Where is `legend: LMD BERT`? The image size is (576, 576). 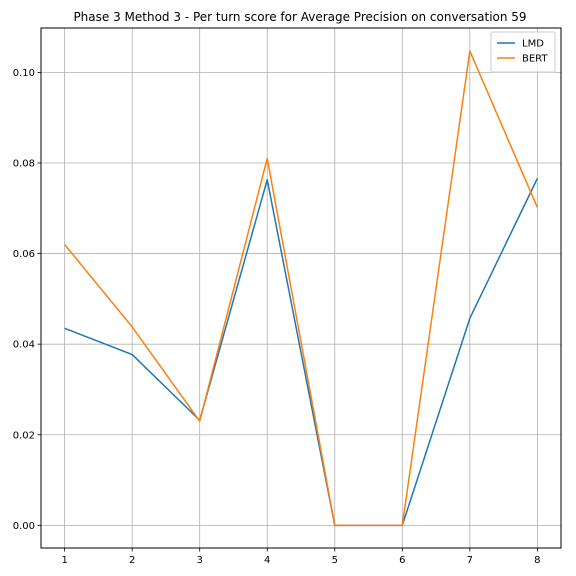 legend: LMD BERT is located at coordinates (523, 52).